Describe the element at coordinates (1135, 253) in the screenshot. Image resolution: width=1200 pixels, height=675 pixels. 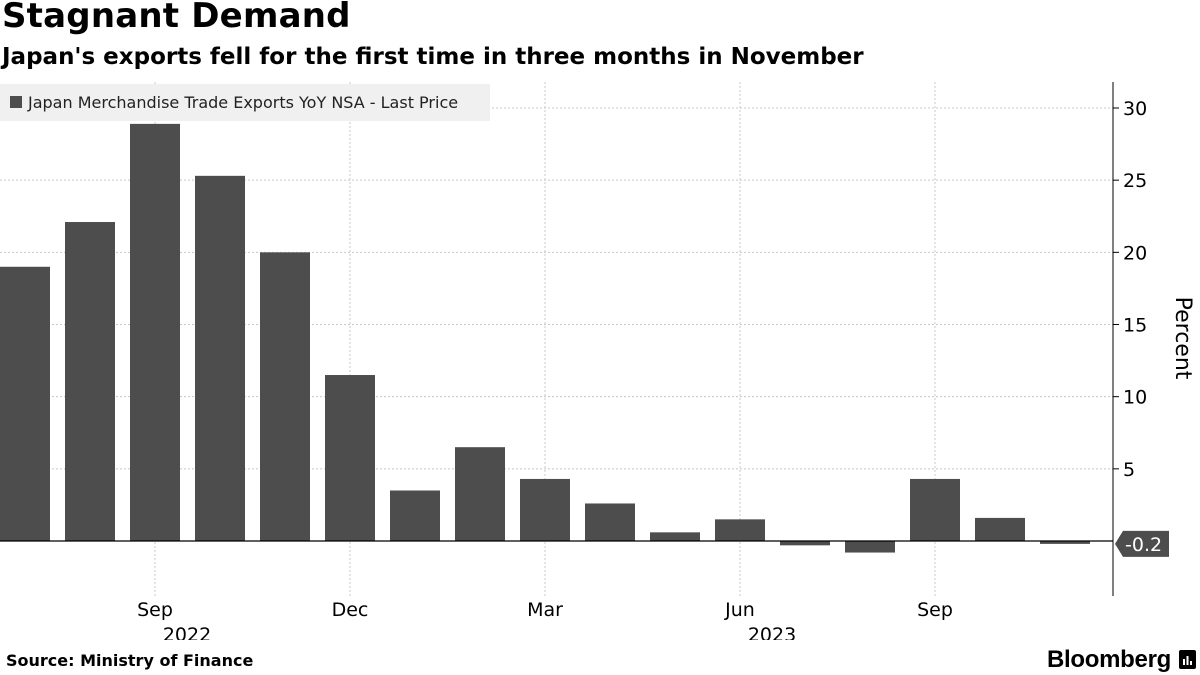
I see `y-tick-label: 20` at that location.